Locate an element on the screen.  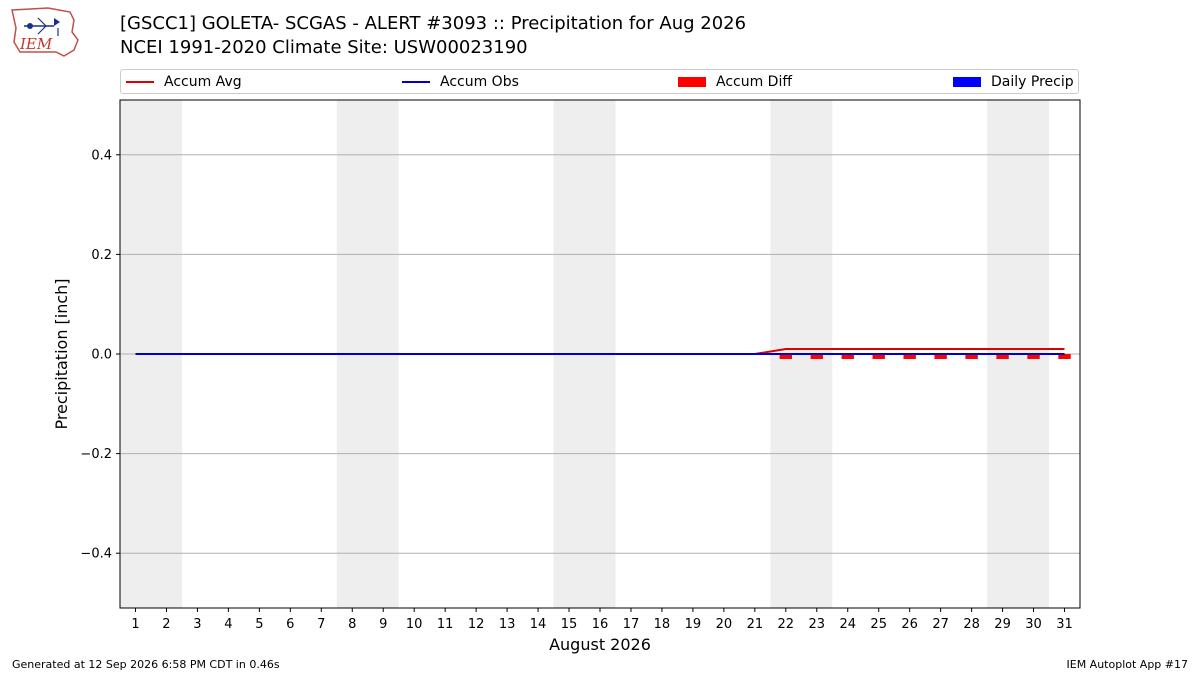
footer-app-label: IEM Autoplot App #17 is located at coordinates (1127, 664).